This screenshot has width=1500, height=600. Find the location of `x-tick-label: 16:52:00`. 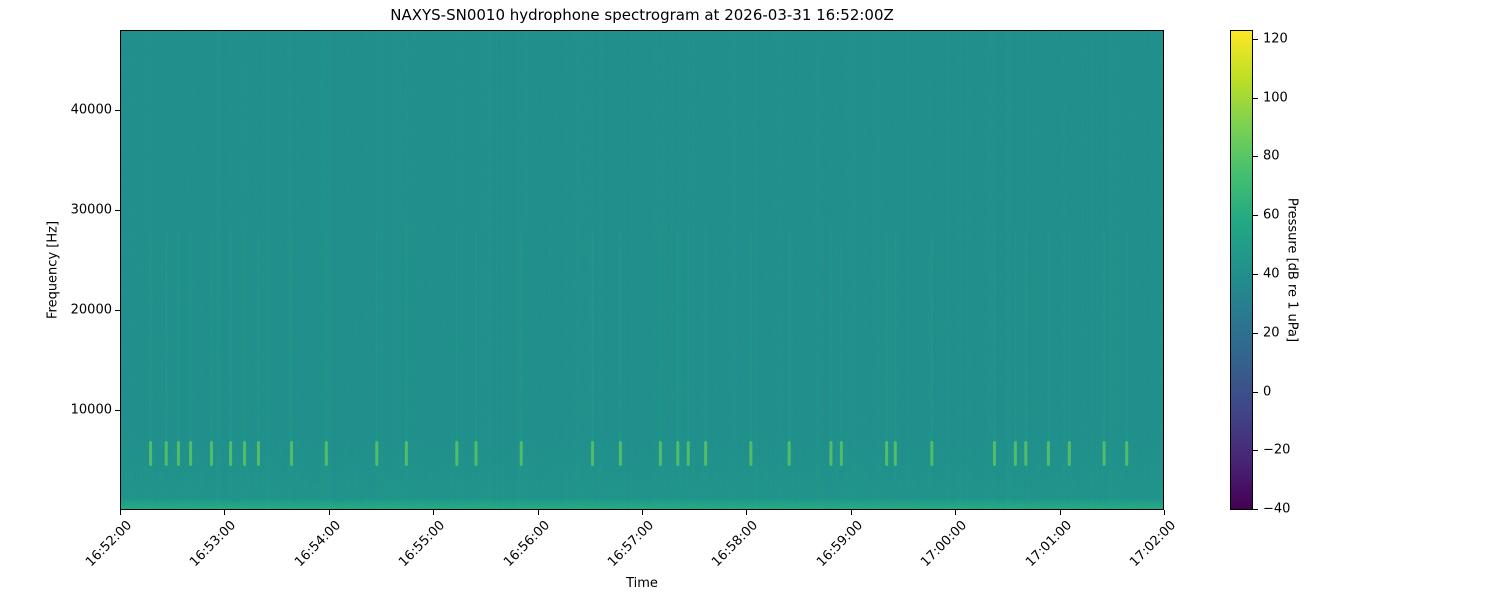

x-tick-label: 16:52:00 is located at coordinates (109, 544).